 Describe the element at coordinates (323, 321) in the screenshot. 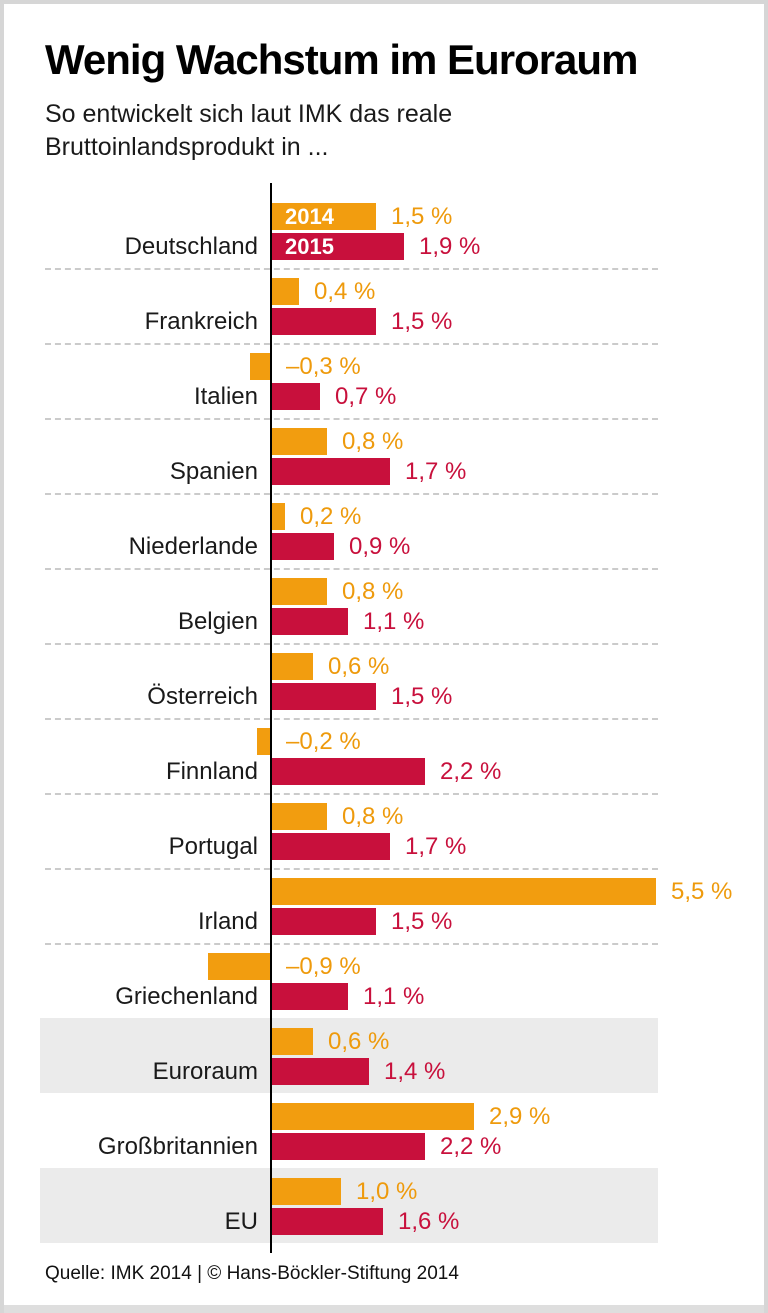

I see `bar-2015-frankreich` at that location.